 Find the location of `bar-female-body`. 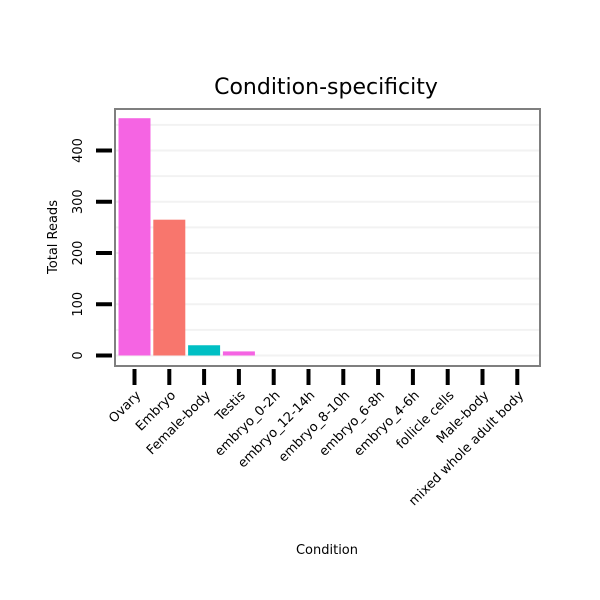

bar-female-body is located at coordinates (204, 350).